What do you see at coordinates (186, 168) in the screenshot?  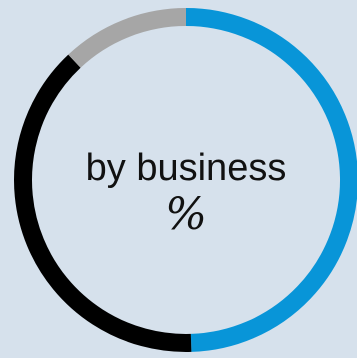 I see `center-label-line-1: by business` at bounding box center [186, 168].